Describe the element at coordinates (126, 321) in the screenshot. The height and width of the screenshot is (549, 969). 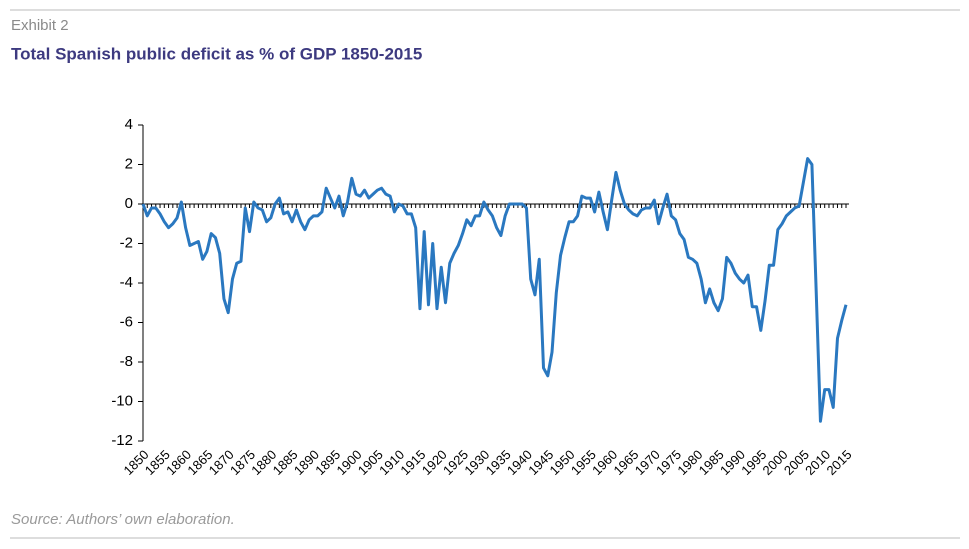
I see `y-tick-label: -6` at that location.